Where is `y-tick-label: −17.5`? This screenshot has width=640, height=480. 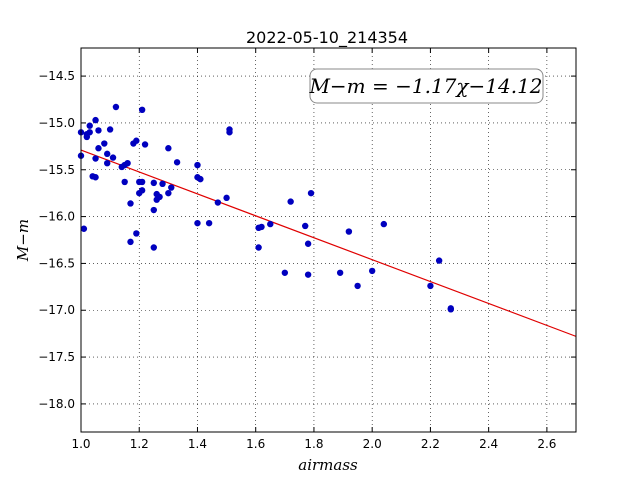 y-tick-label: −17.5 is located at coordinates (56, 357).